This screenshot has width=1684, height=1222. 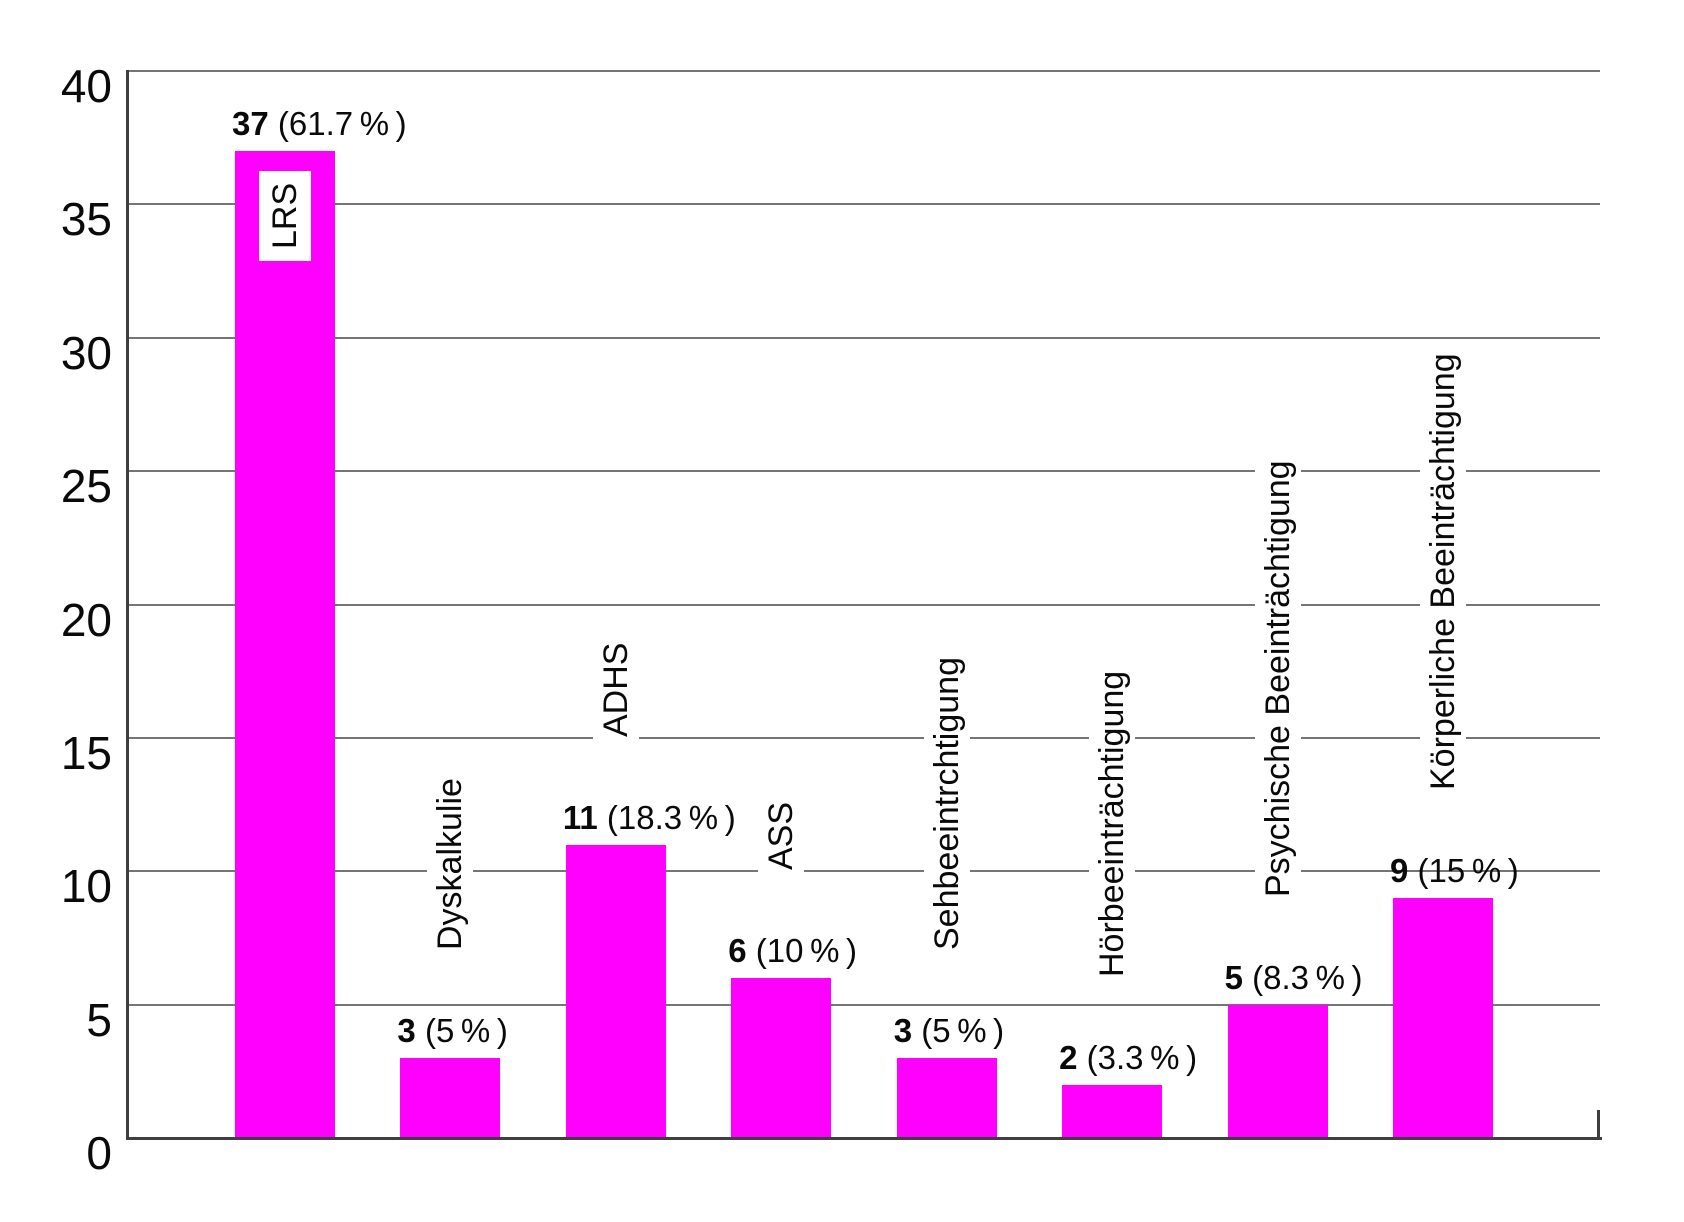 I want to click on bar-value-label: 9 (15 % ), so click(x=1454, y=871).